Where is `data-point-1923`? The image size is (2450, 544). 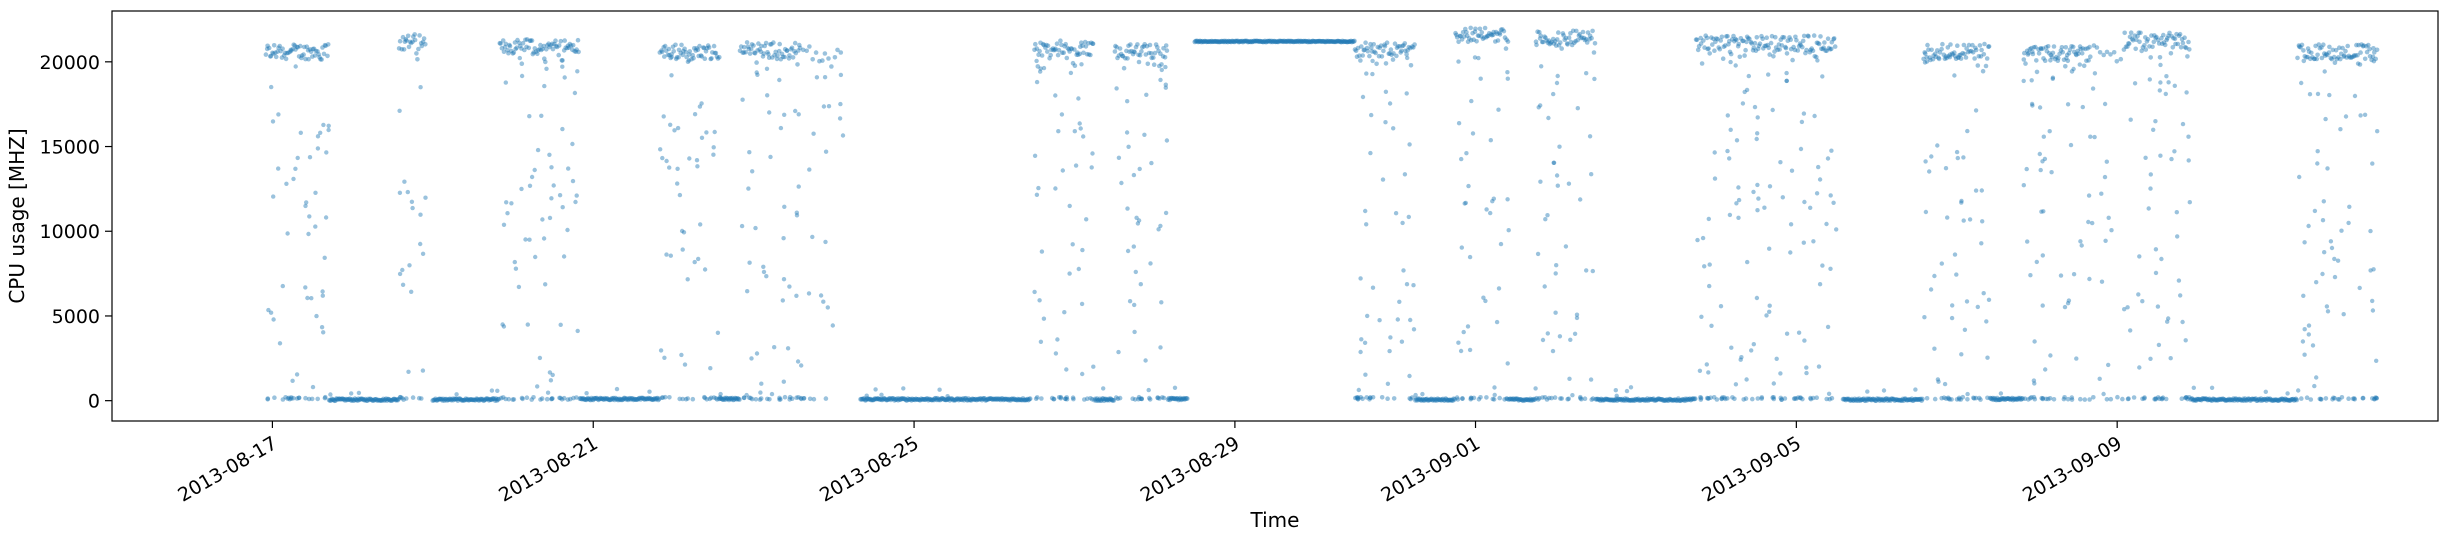 data-point-1923 is located at coordinates (1570, 339).